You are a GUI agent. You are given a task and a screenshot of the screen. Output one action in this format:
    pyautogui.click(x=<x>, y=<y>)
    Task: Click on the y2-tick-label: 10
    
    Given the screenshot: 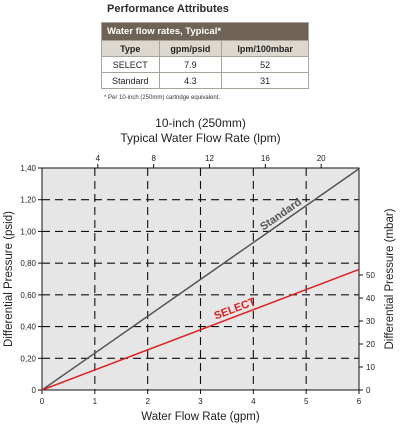 What is the action you would take?
    pyautogui.click(x=370, y=367)
    